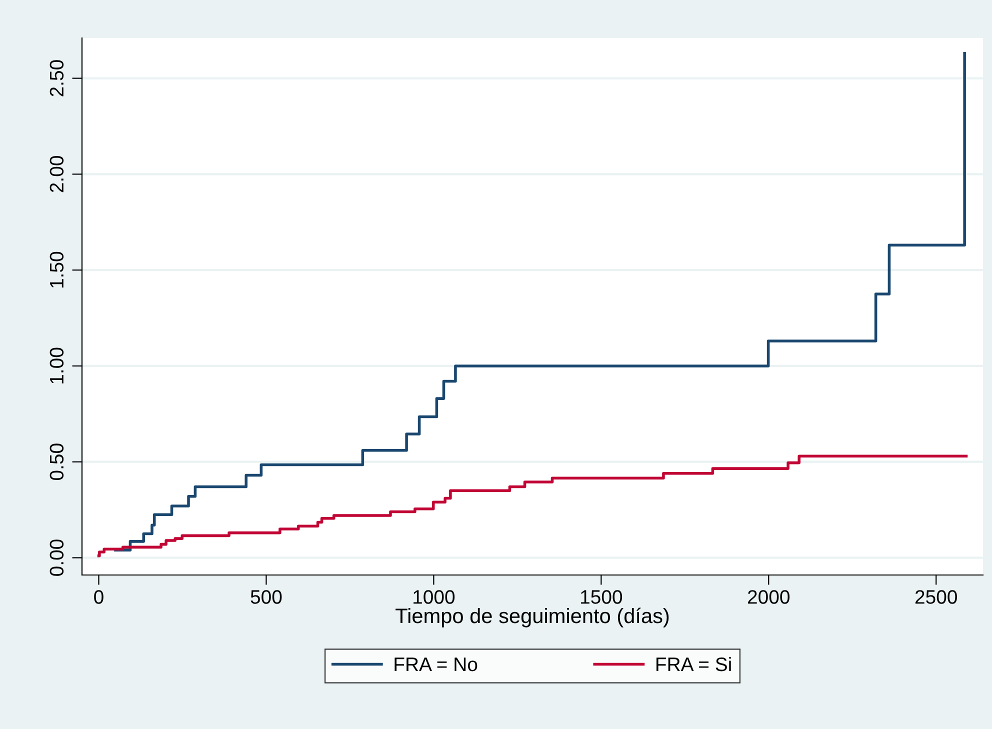 The image size is (992, 729). What do you see at coordinates (57, 174) in the screenshot?
I see `y-tick-label: 2.00` at bounding box center [57, 174].